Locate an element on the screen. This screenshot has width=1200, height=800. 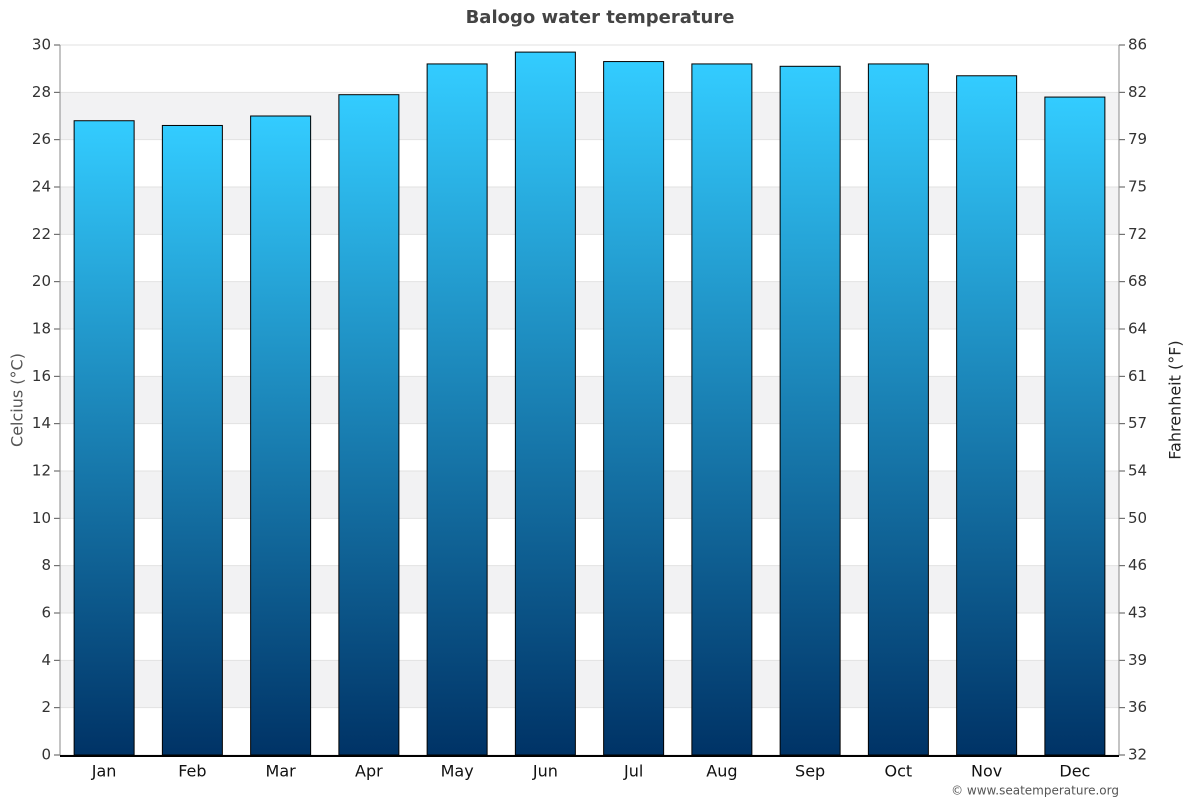
x-tick-label: Aug is located at coordinates (721, 771).